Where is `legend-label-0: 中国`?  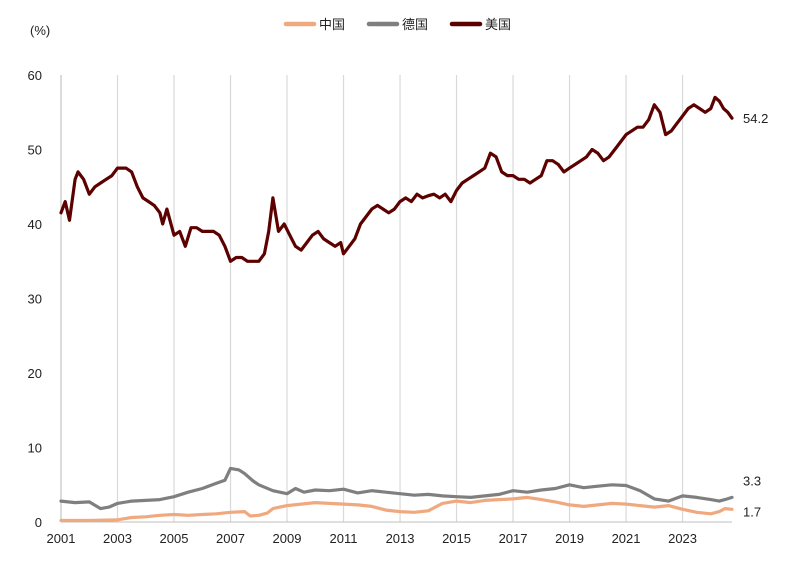 legend-label-0: 中国 is located at coordinates (332, 25).